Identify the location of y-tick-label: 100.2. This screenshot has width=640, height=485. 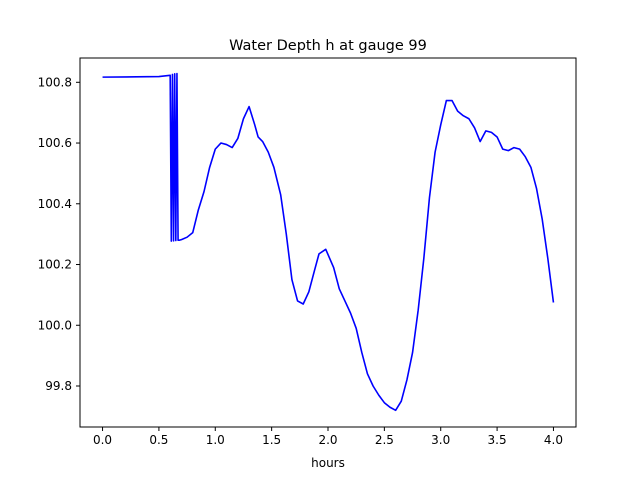
(55, 265).